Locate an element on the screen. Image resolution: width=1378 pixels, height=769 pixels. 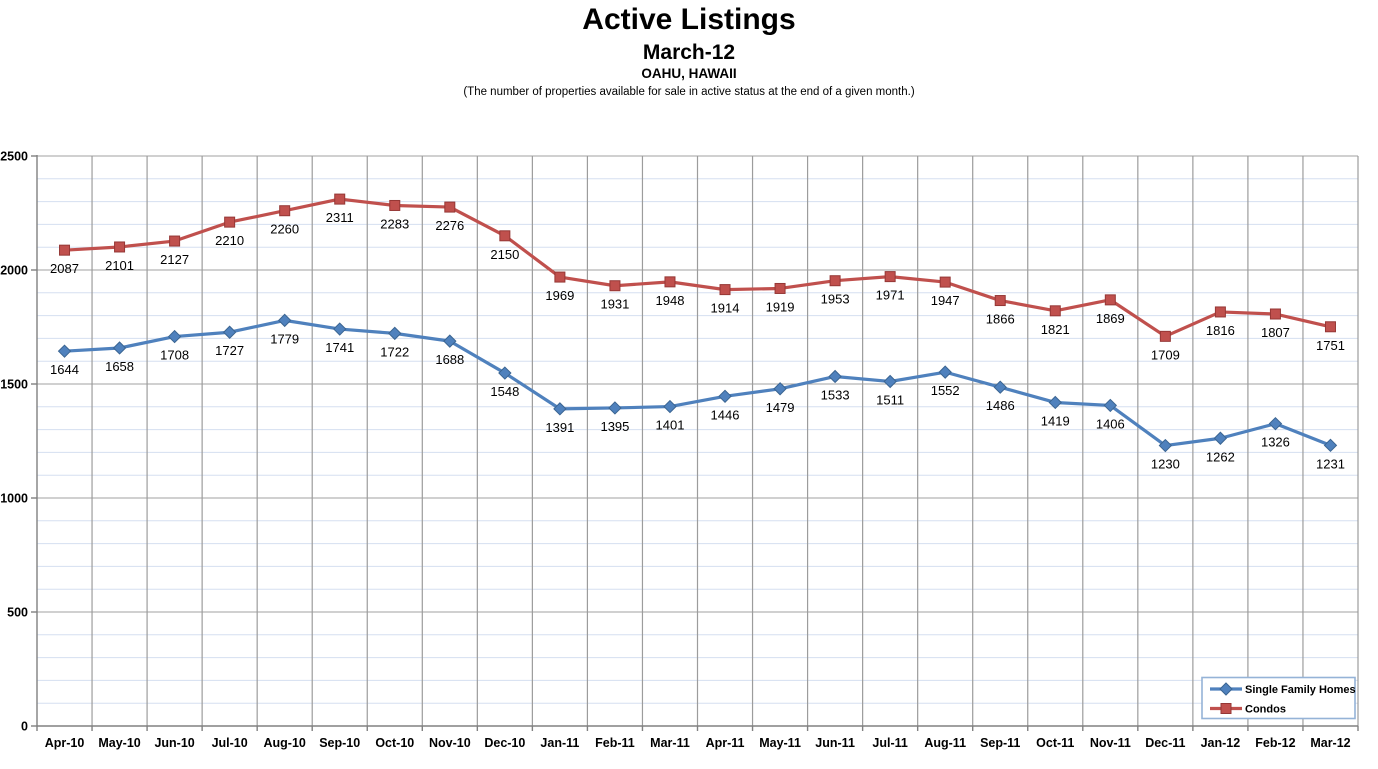
data-label: 2276 is located at coordinates (449, 225).